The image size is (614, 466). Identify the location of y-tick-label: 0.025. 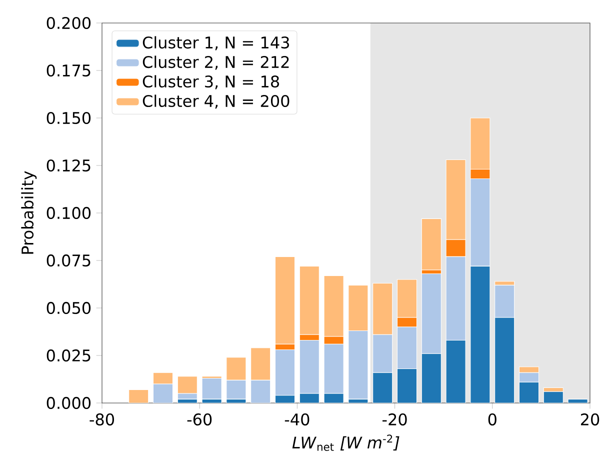
(68, 355).